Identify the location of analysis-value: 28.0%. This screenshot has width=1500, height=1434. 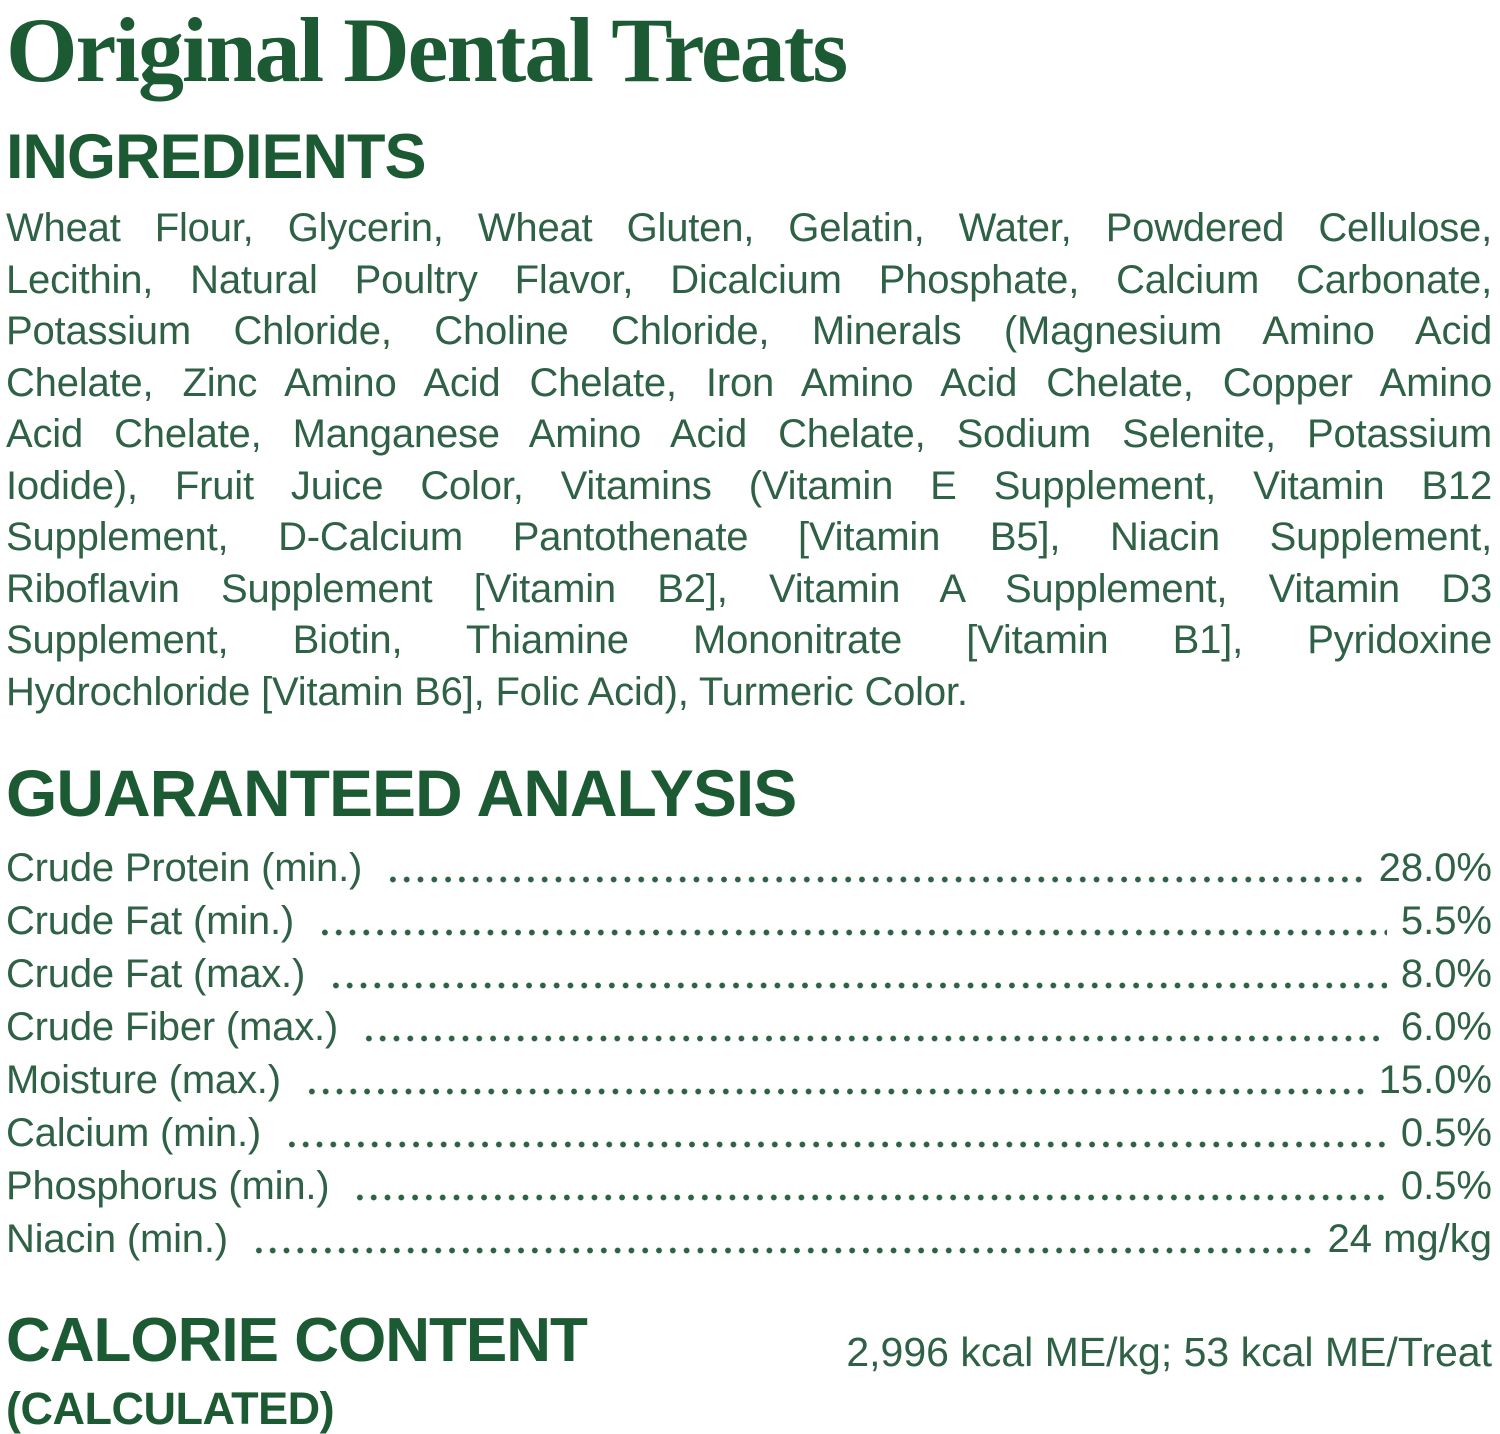
(1435, 868).